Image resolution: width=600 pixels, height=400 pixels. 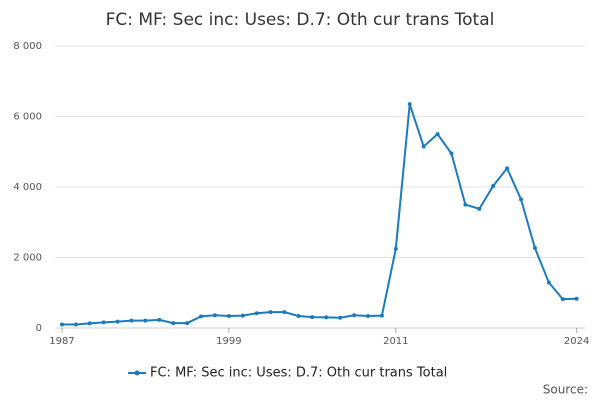 What do you see at coordinates (576, 341) in the screenshot?
I see `x-tick-label: 2024` at bounding box center [576, 341].